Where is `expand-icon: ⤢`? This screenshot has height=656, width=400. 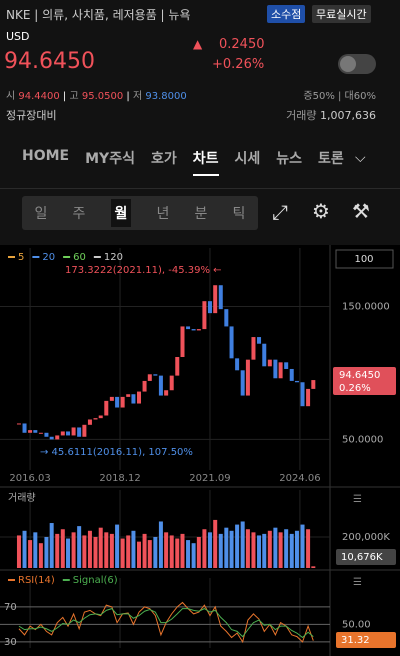 expand-icon: ⤢ is located at coordinates (280, 212).